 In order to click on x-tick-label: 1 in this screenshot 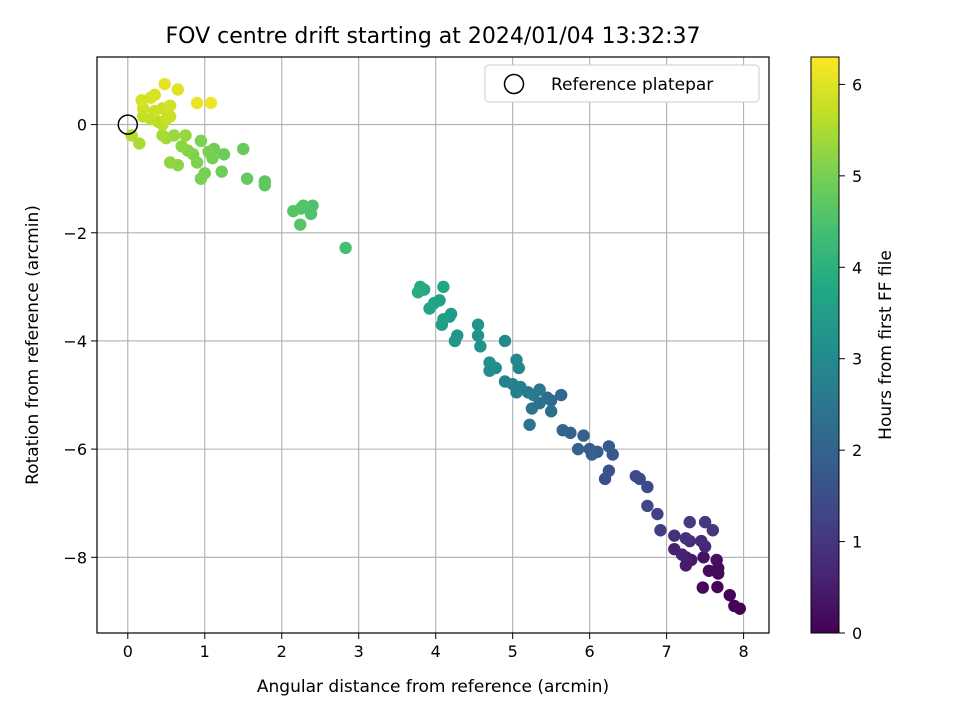, I will do `click(205, 651)`.